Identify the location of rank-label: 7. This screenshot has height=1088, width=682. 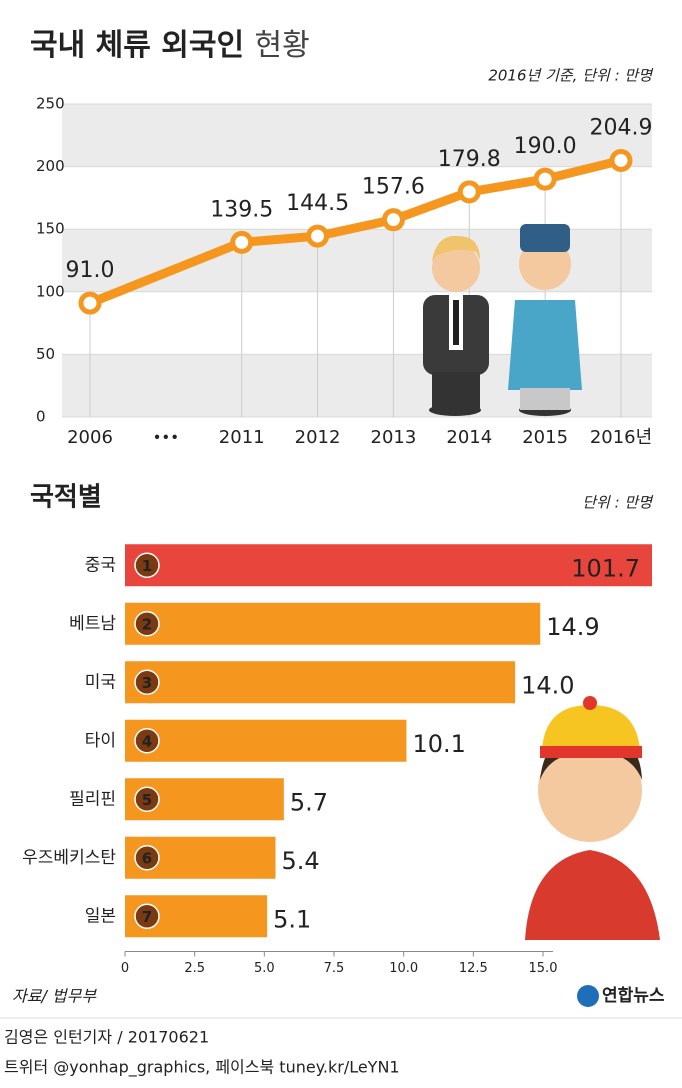
(147, 917).